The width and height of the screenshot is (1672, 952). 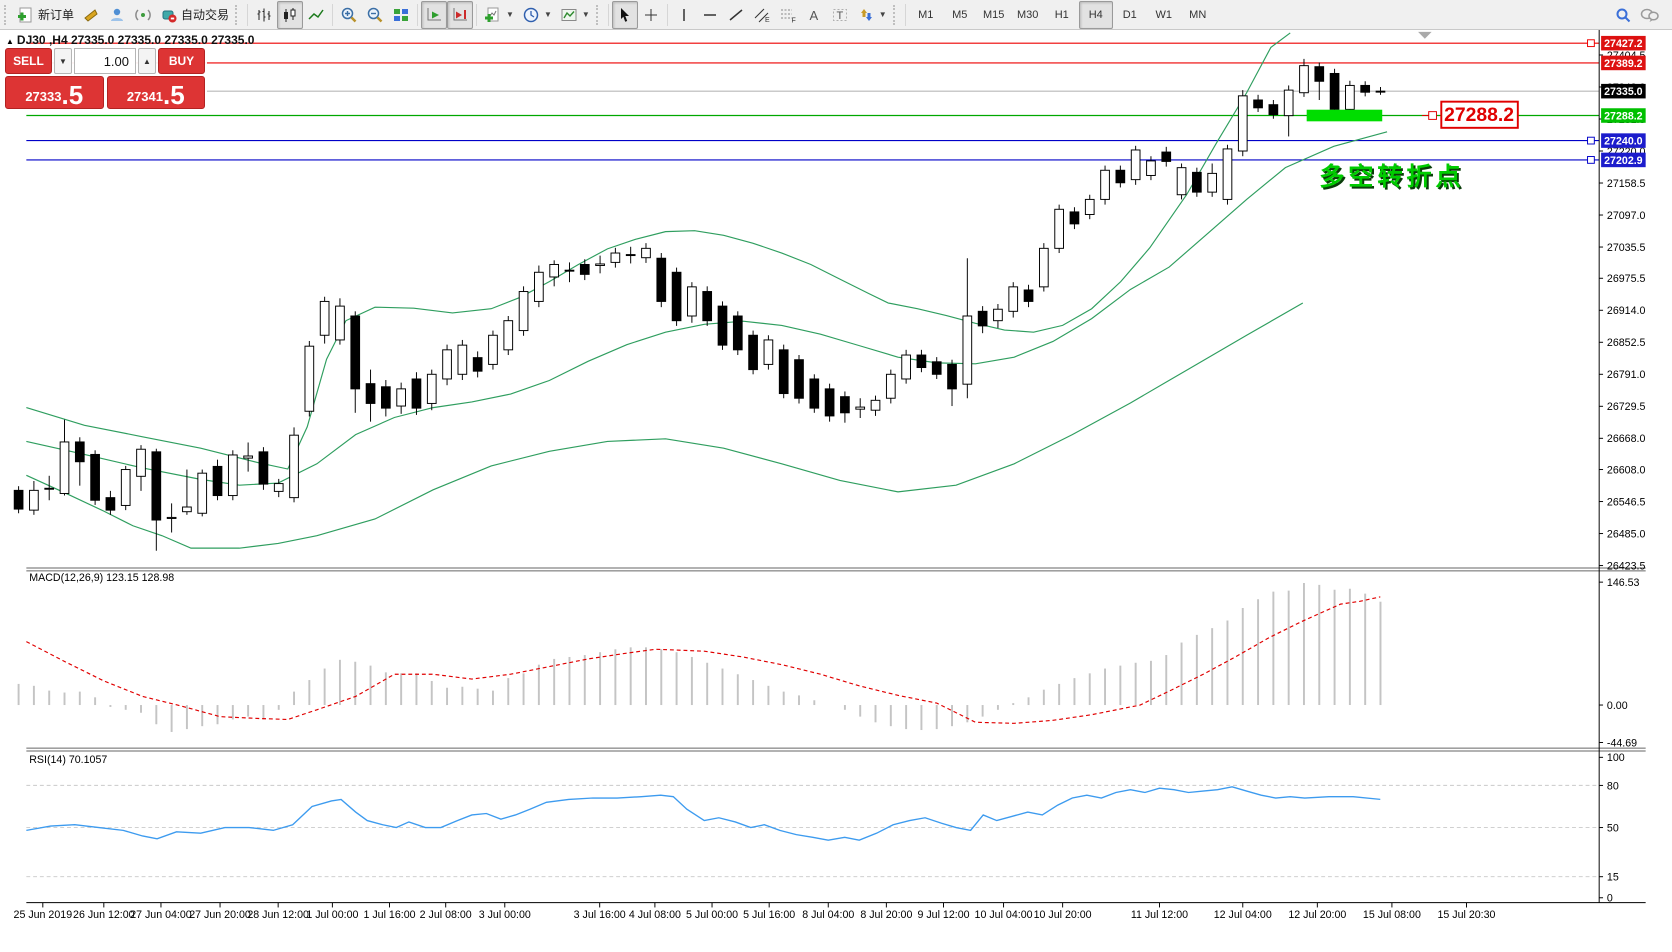 What do you see at coordinates (401, 15) in the screenshot?
I see `tile-windows-button` at bounding box center [401, 15].